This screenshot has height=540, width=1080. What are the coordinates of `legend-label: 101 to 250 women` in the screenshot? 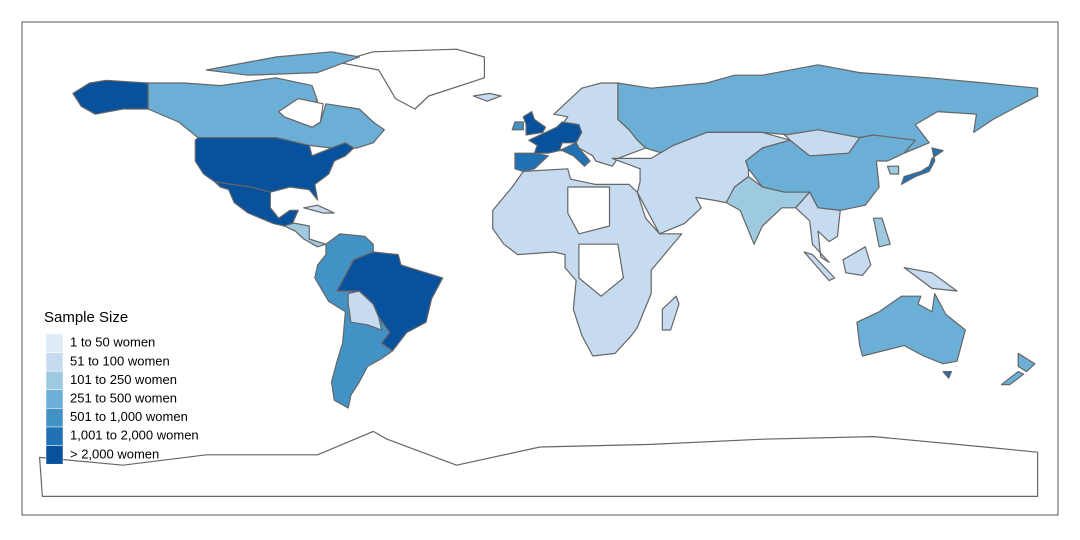 It's located at (123, 379).